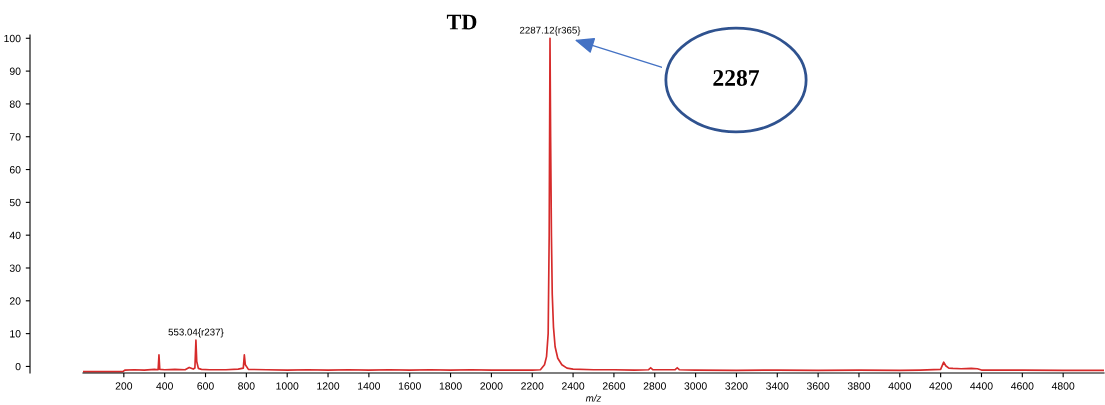  Describe the element at coordinates (981, 386) in the screenshot. I see `x-tick-label: 4400` at that location.